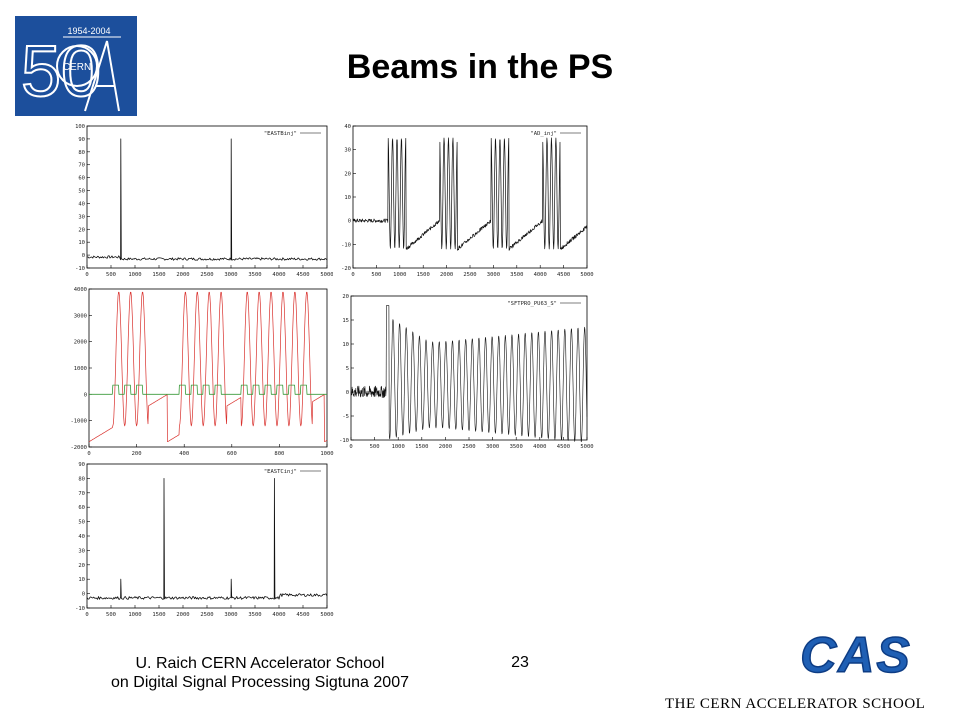  I want to click on cas-subtitle: THE CERN ACCELERATOR SCHOOL, so click(795, 704).